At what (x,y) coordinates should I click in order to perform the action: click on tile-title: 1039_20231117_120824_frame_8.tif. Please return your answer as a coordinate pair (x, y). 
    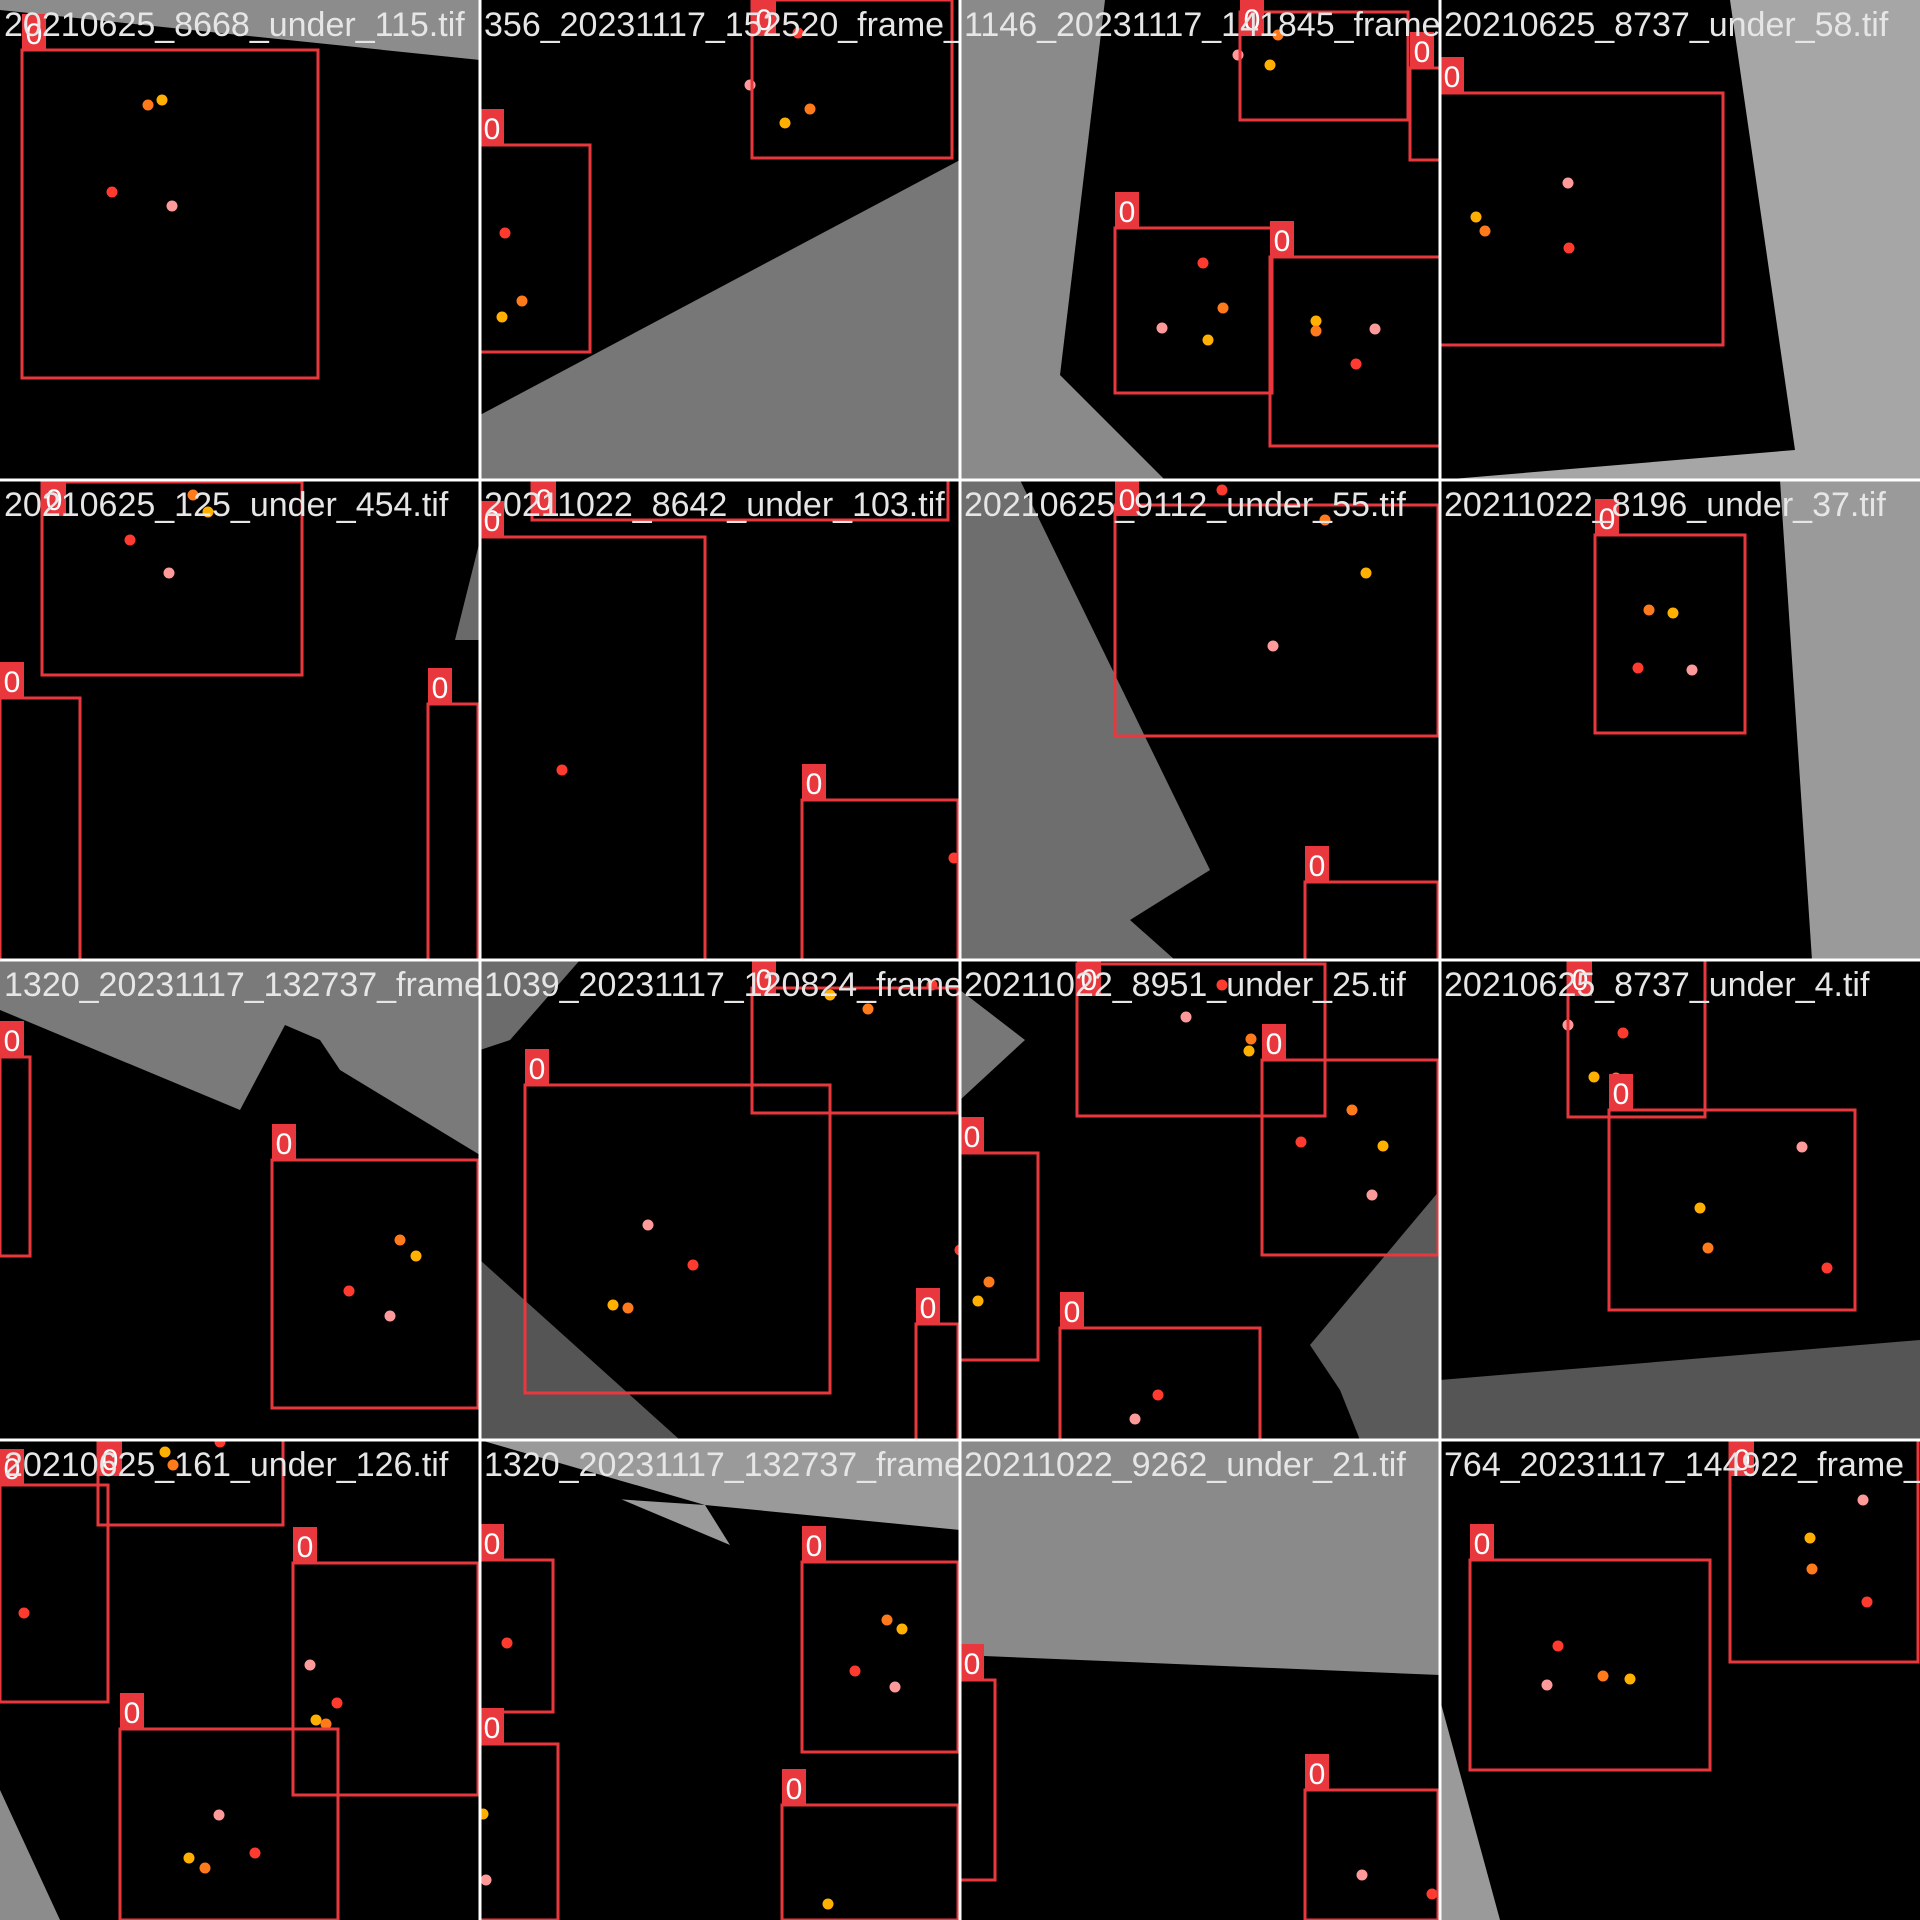
    Looking at the image, I should click on (760, 985).